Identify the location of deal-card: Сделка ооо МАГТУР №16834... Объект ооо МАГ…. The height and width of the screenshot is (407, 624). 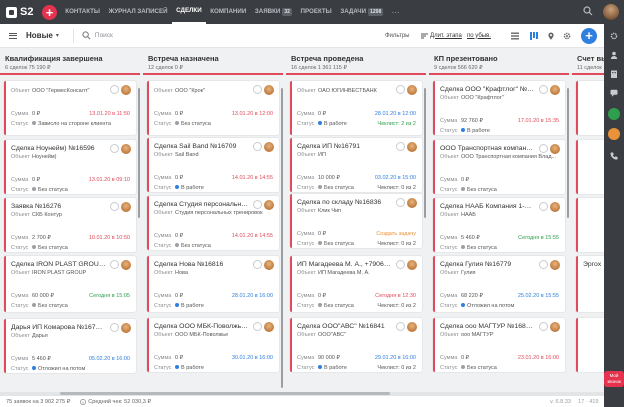
(499, 345).